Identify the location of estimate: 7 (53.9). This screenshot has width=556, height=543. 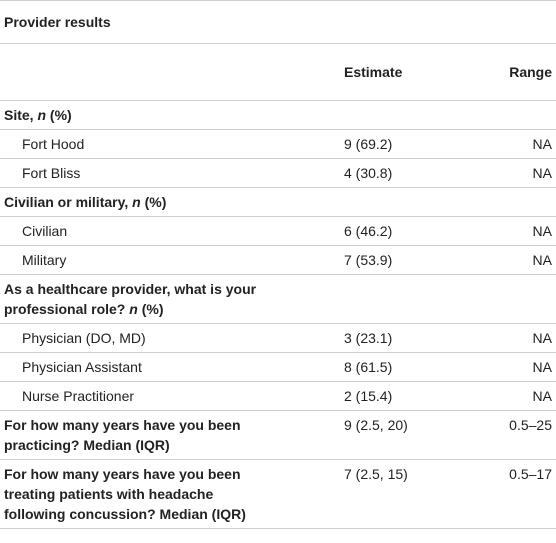
(368, 260).